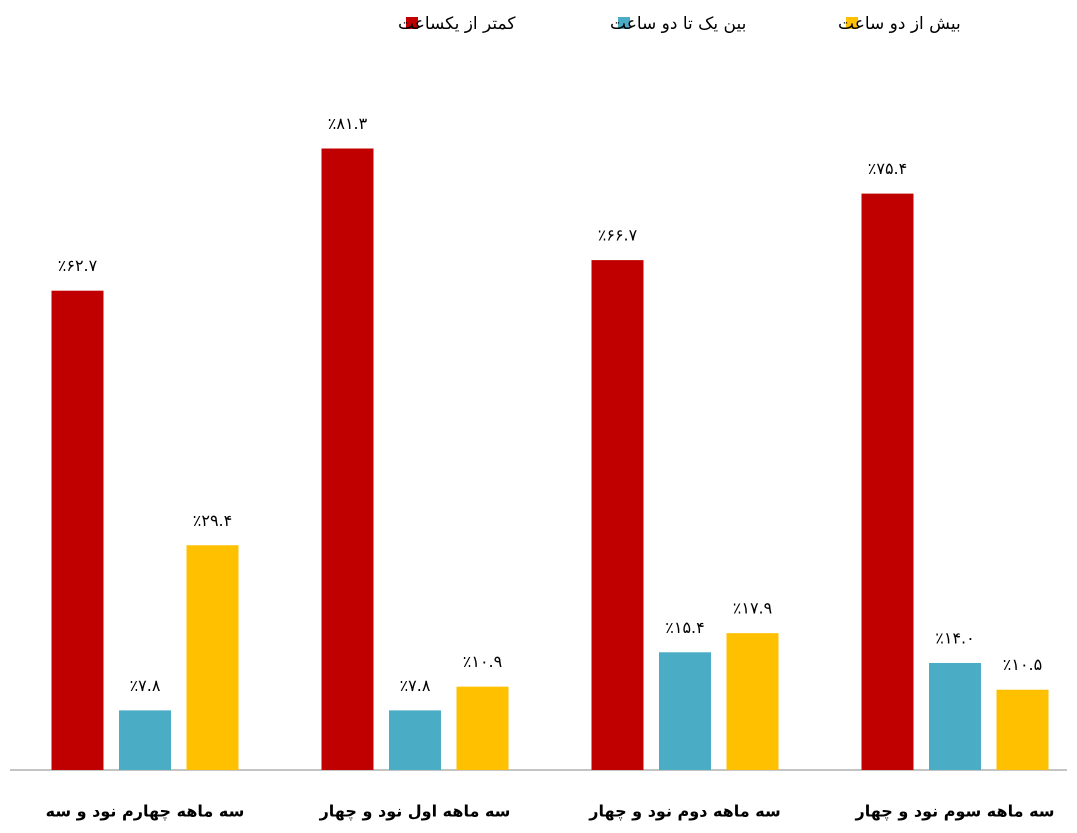 This screenshot has width=1077, height=833. What do you see at coordinates (145, 812) in the screenshot?
I see `x-tick-label: سه ماهه چهارم نود و سه` at bounding box center [145, 812].